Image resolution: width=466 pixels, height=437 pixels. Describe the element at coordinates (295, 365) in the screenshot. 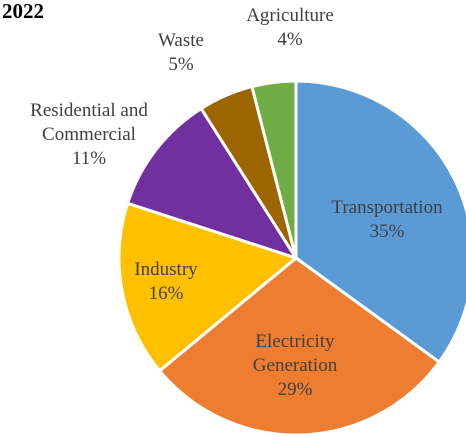

I see `slice-label-electricity-generation: Electricity Generation 29%` at that location.